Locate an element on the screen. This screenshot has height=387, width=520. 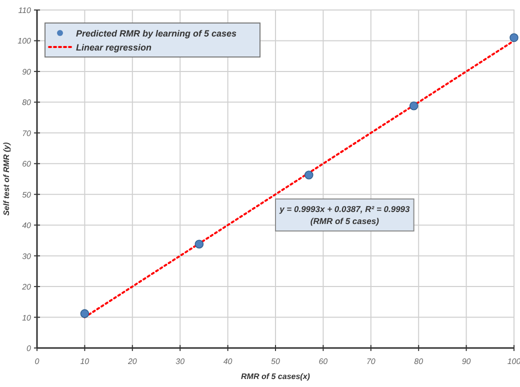
legend-label: Linear regression is located at coordinates (114, 47).